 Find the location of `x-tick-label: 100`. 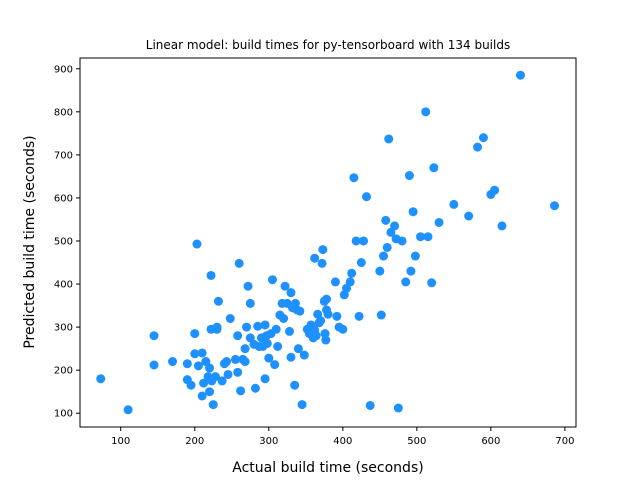

x-tick-label: 100 is located at coordinates (120, 441).